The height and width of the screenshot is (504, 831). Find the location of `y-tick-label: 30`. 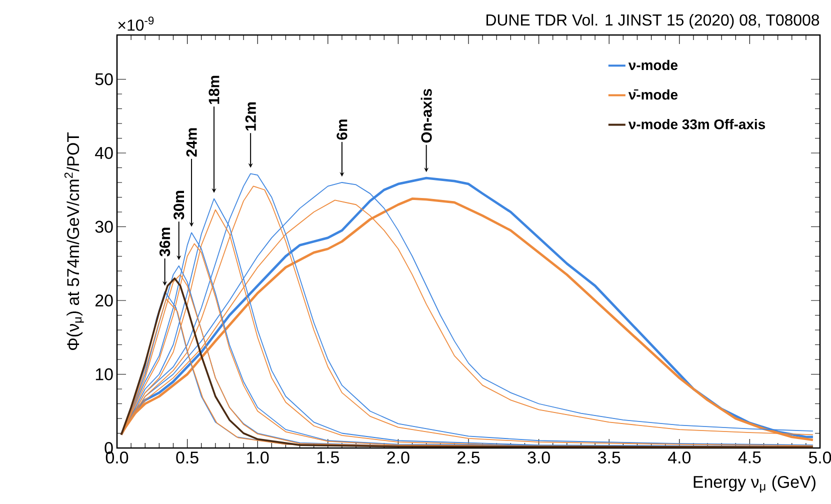

y-tick-label: 30 is located at coordinates (104, 226).